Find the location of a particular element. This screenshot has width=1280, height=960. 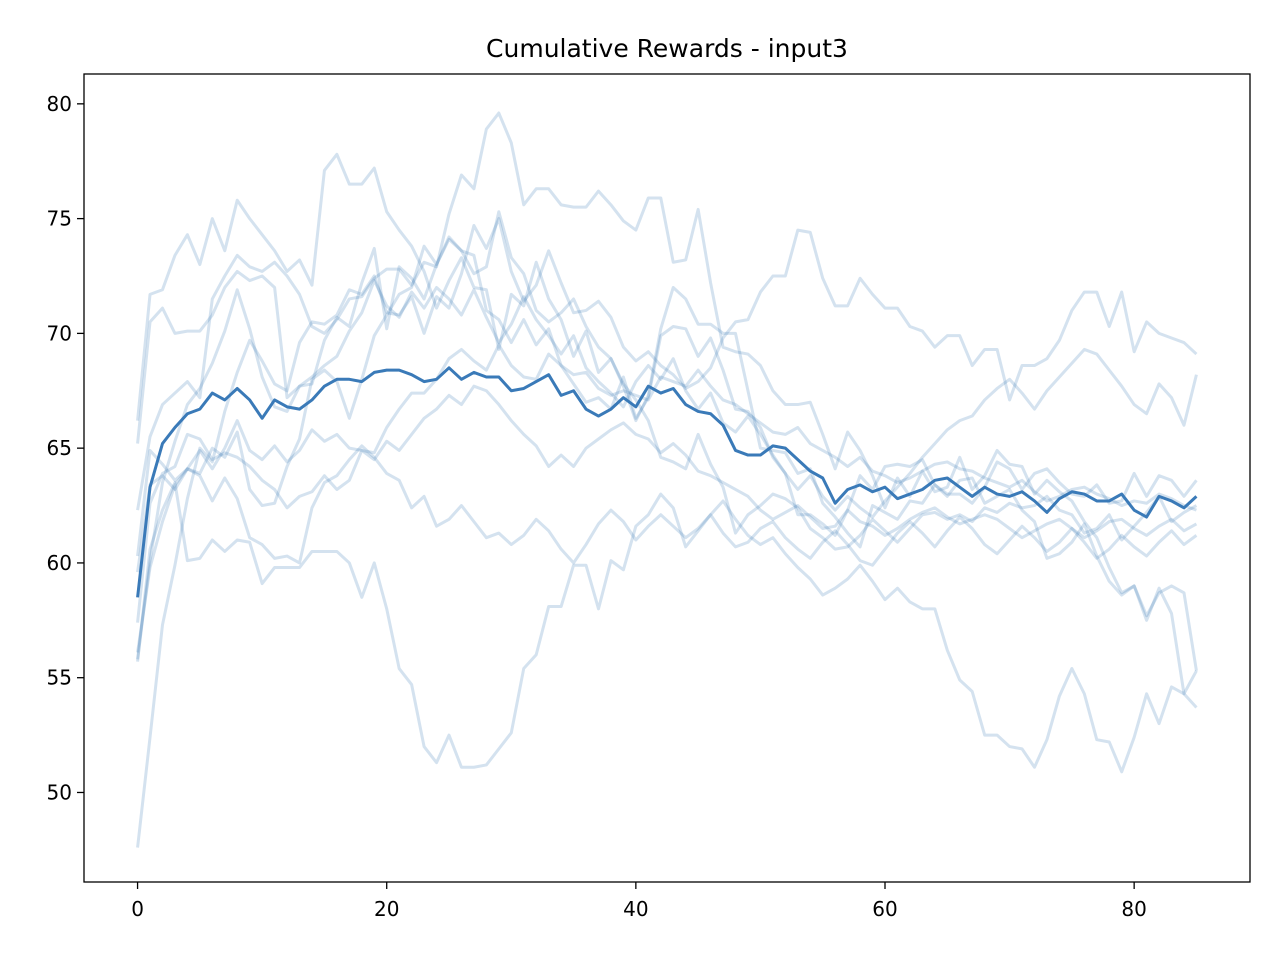

y-tick-label: 75 is located at coordinates (59, 219).